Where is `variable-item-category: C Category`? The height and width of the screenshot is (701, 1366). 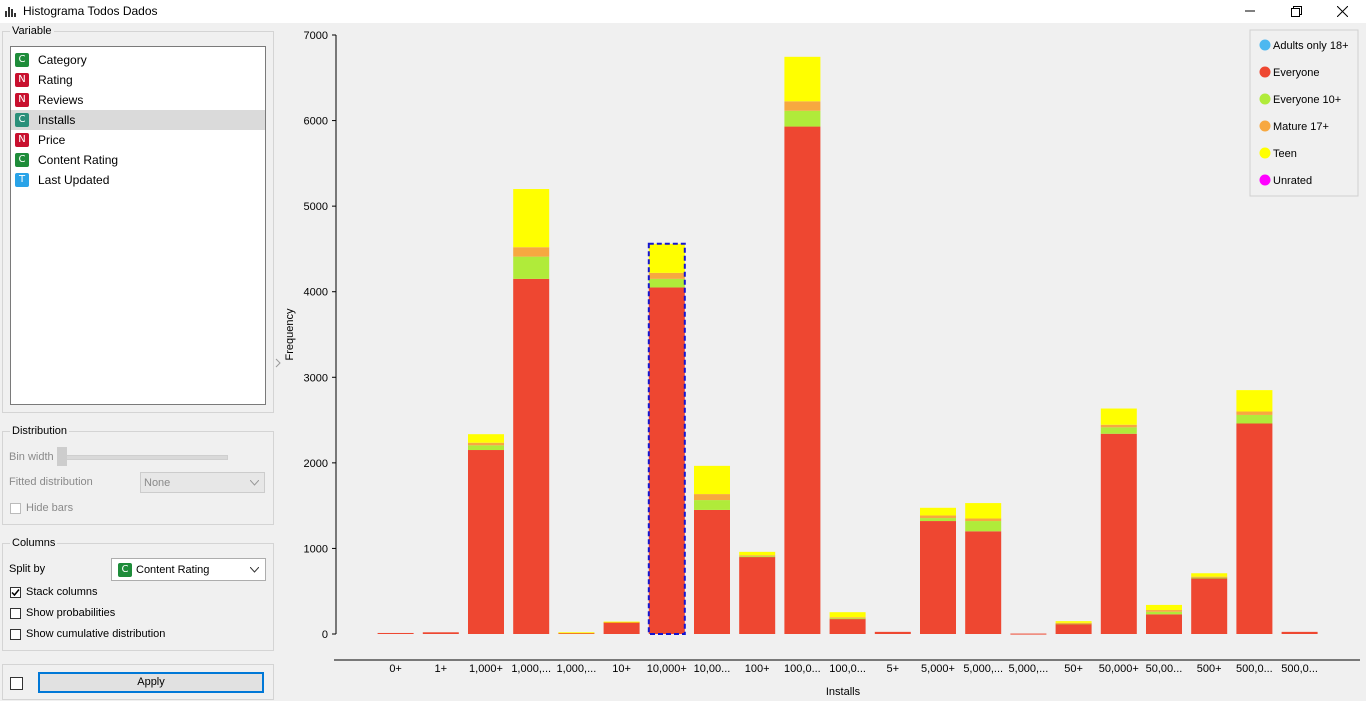 variable-item-category: C Category is located at coordinates (138, 60).